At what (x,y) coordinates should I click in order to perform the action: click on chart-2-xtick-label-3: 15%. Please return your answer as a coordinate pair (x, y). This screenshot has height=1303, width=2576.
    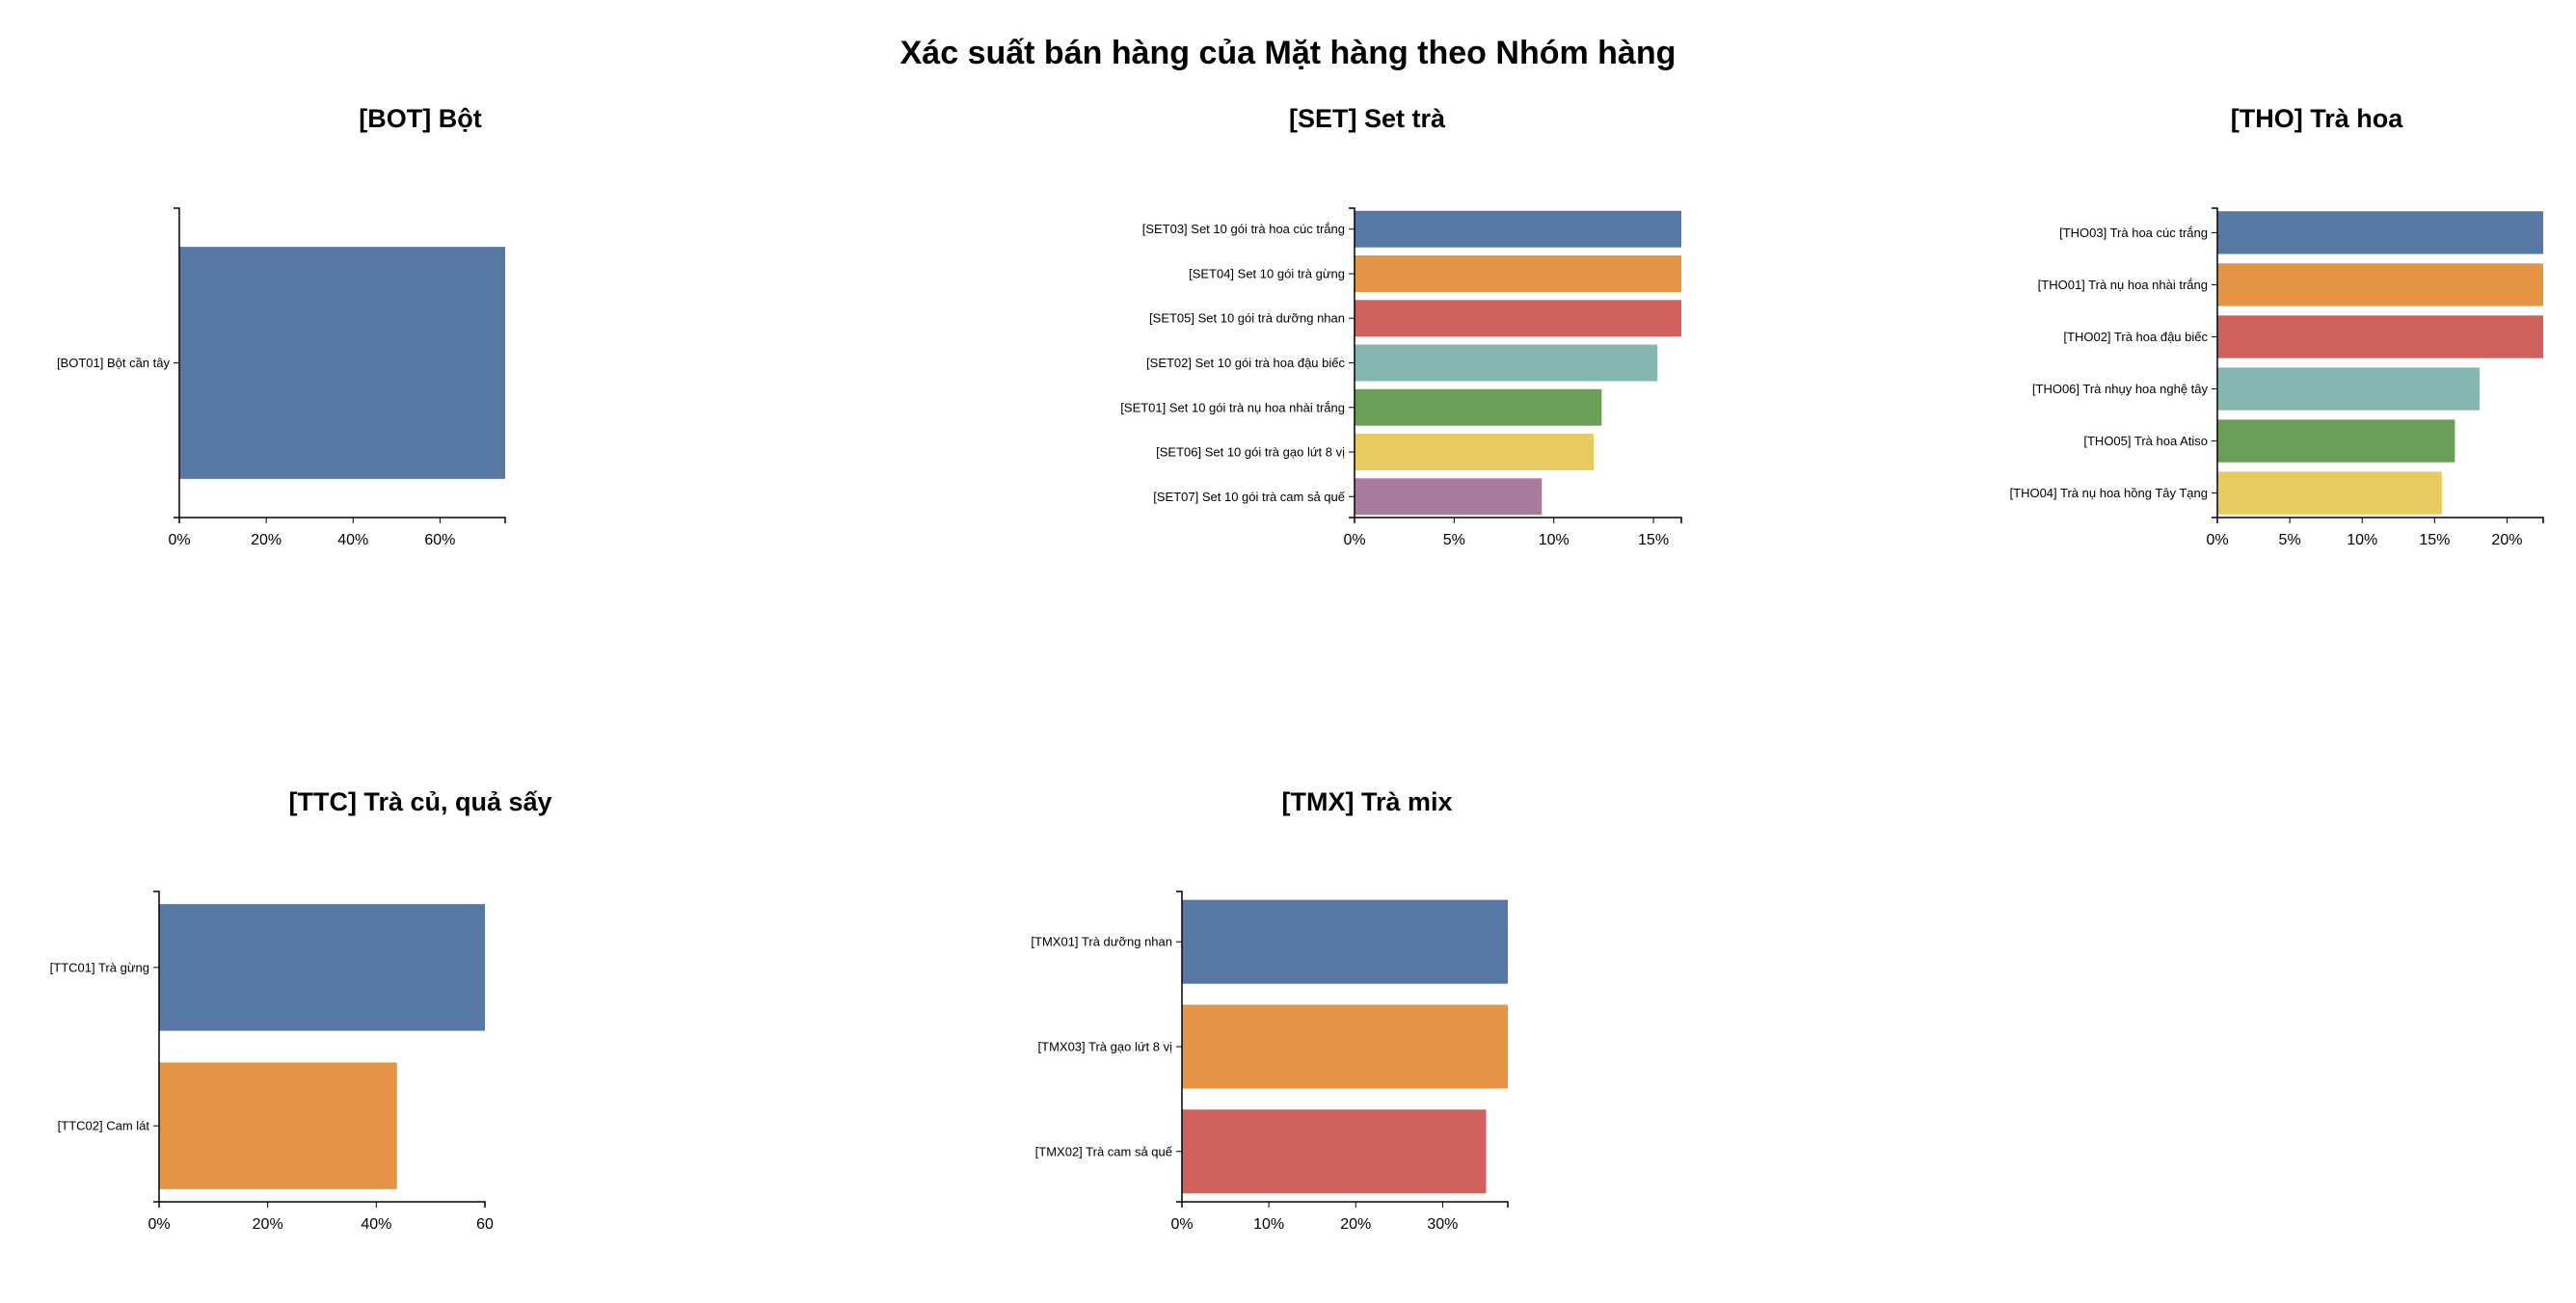
    Looking at the image, I should click on (2434, 540).